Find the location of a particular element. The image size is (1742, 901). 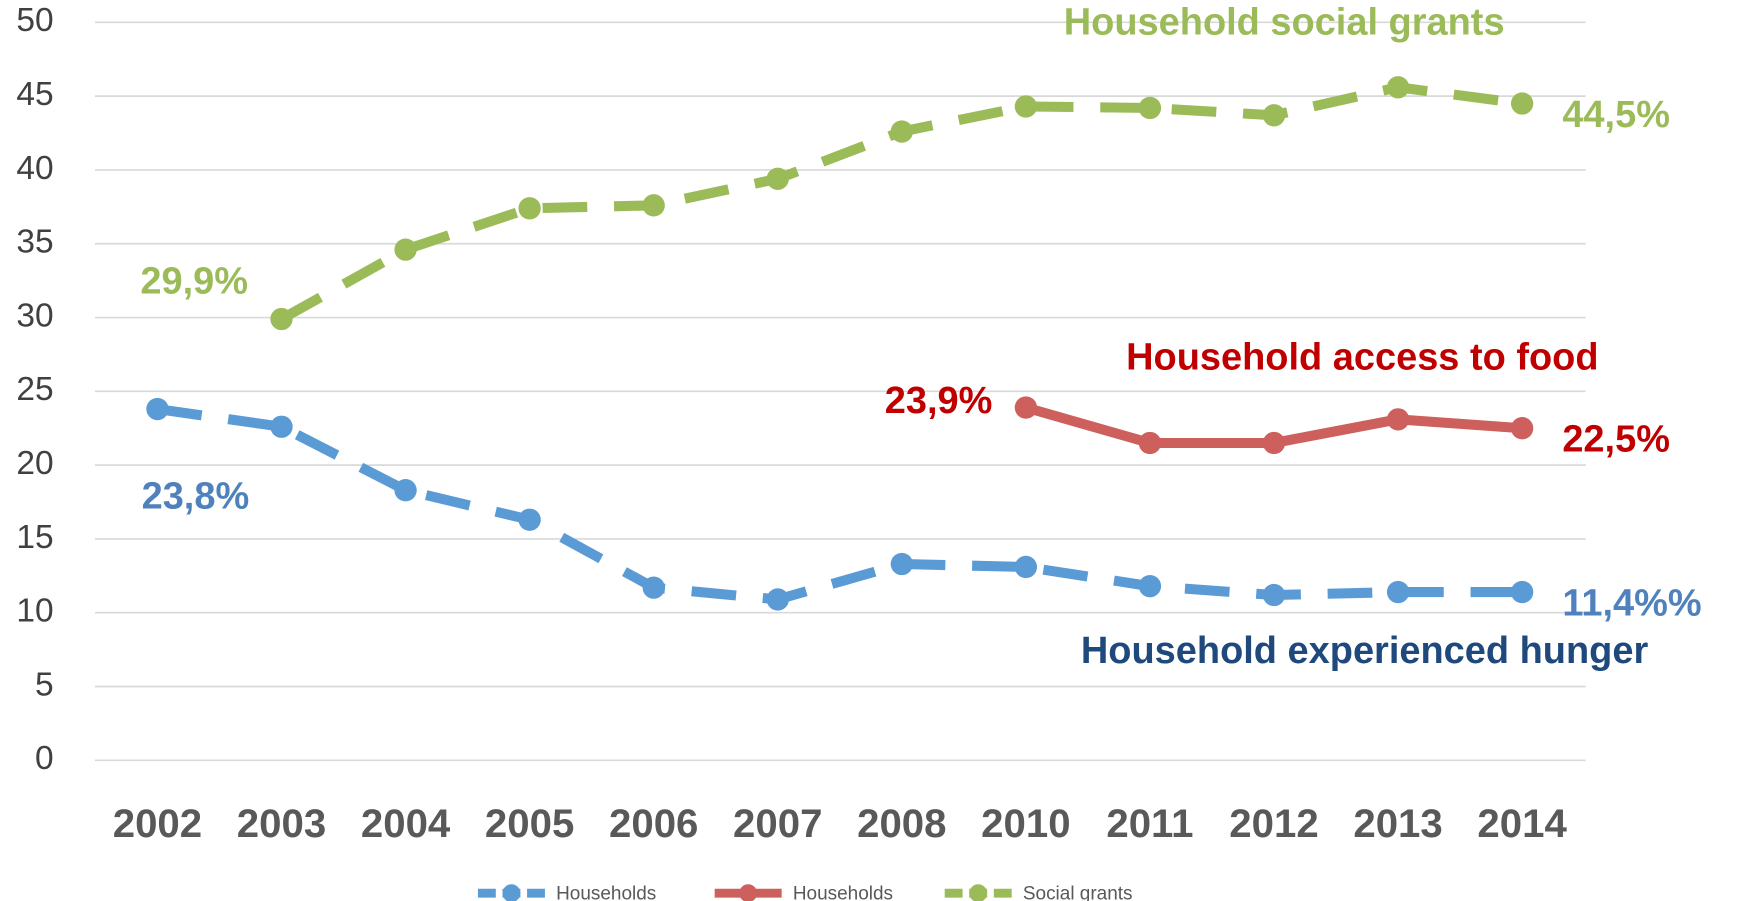

x-tick-label: 2002 is located at coordinates (157, 823).